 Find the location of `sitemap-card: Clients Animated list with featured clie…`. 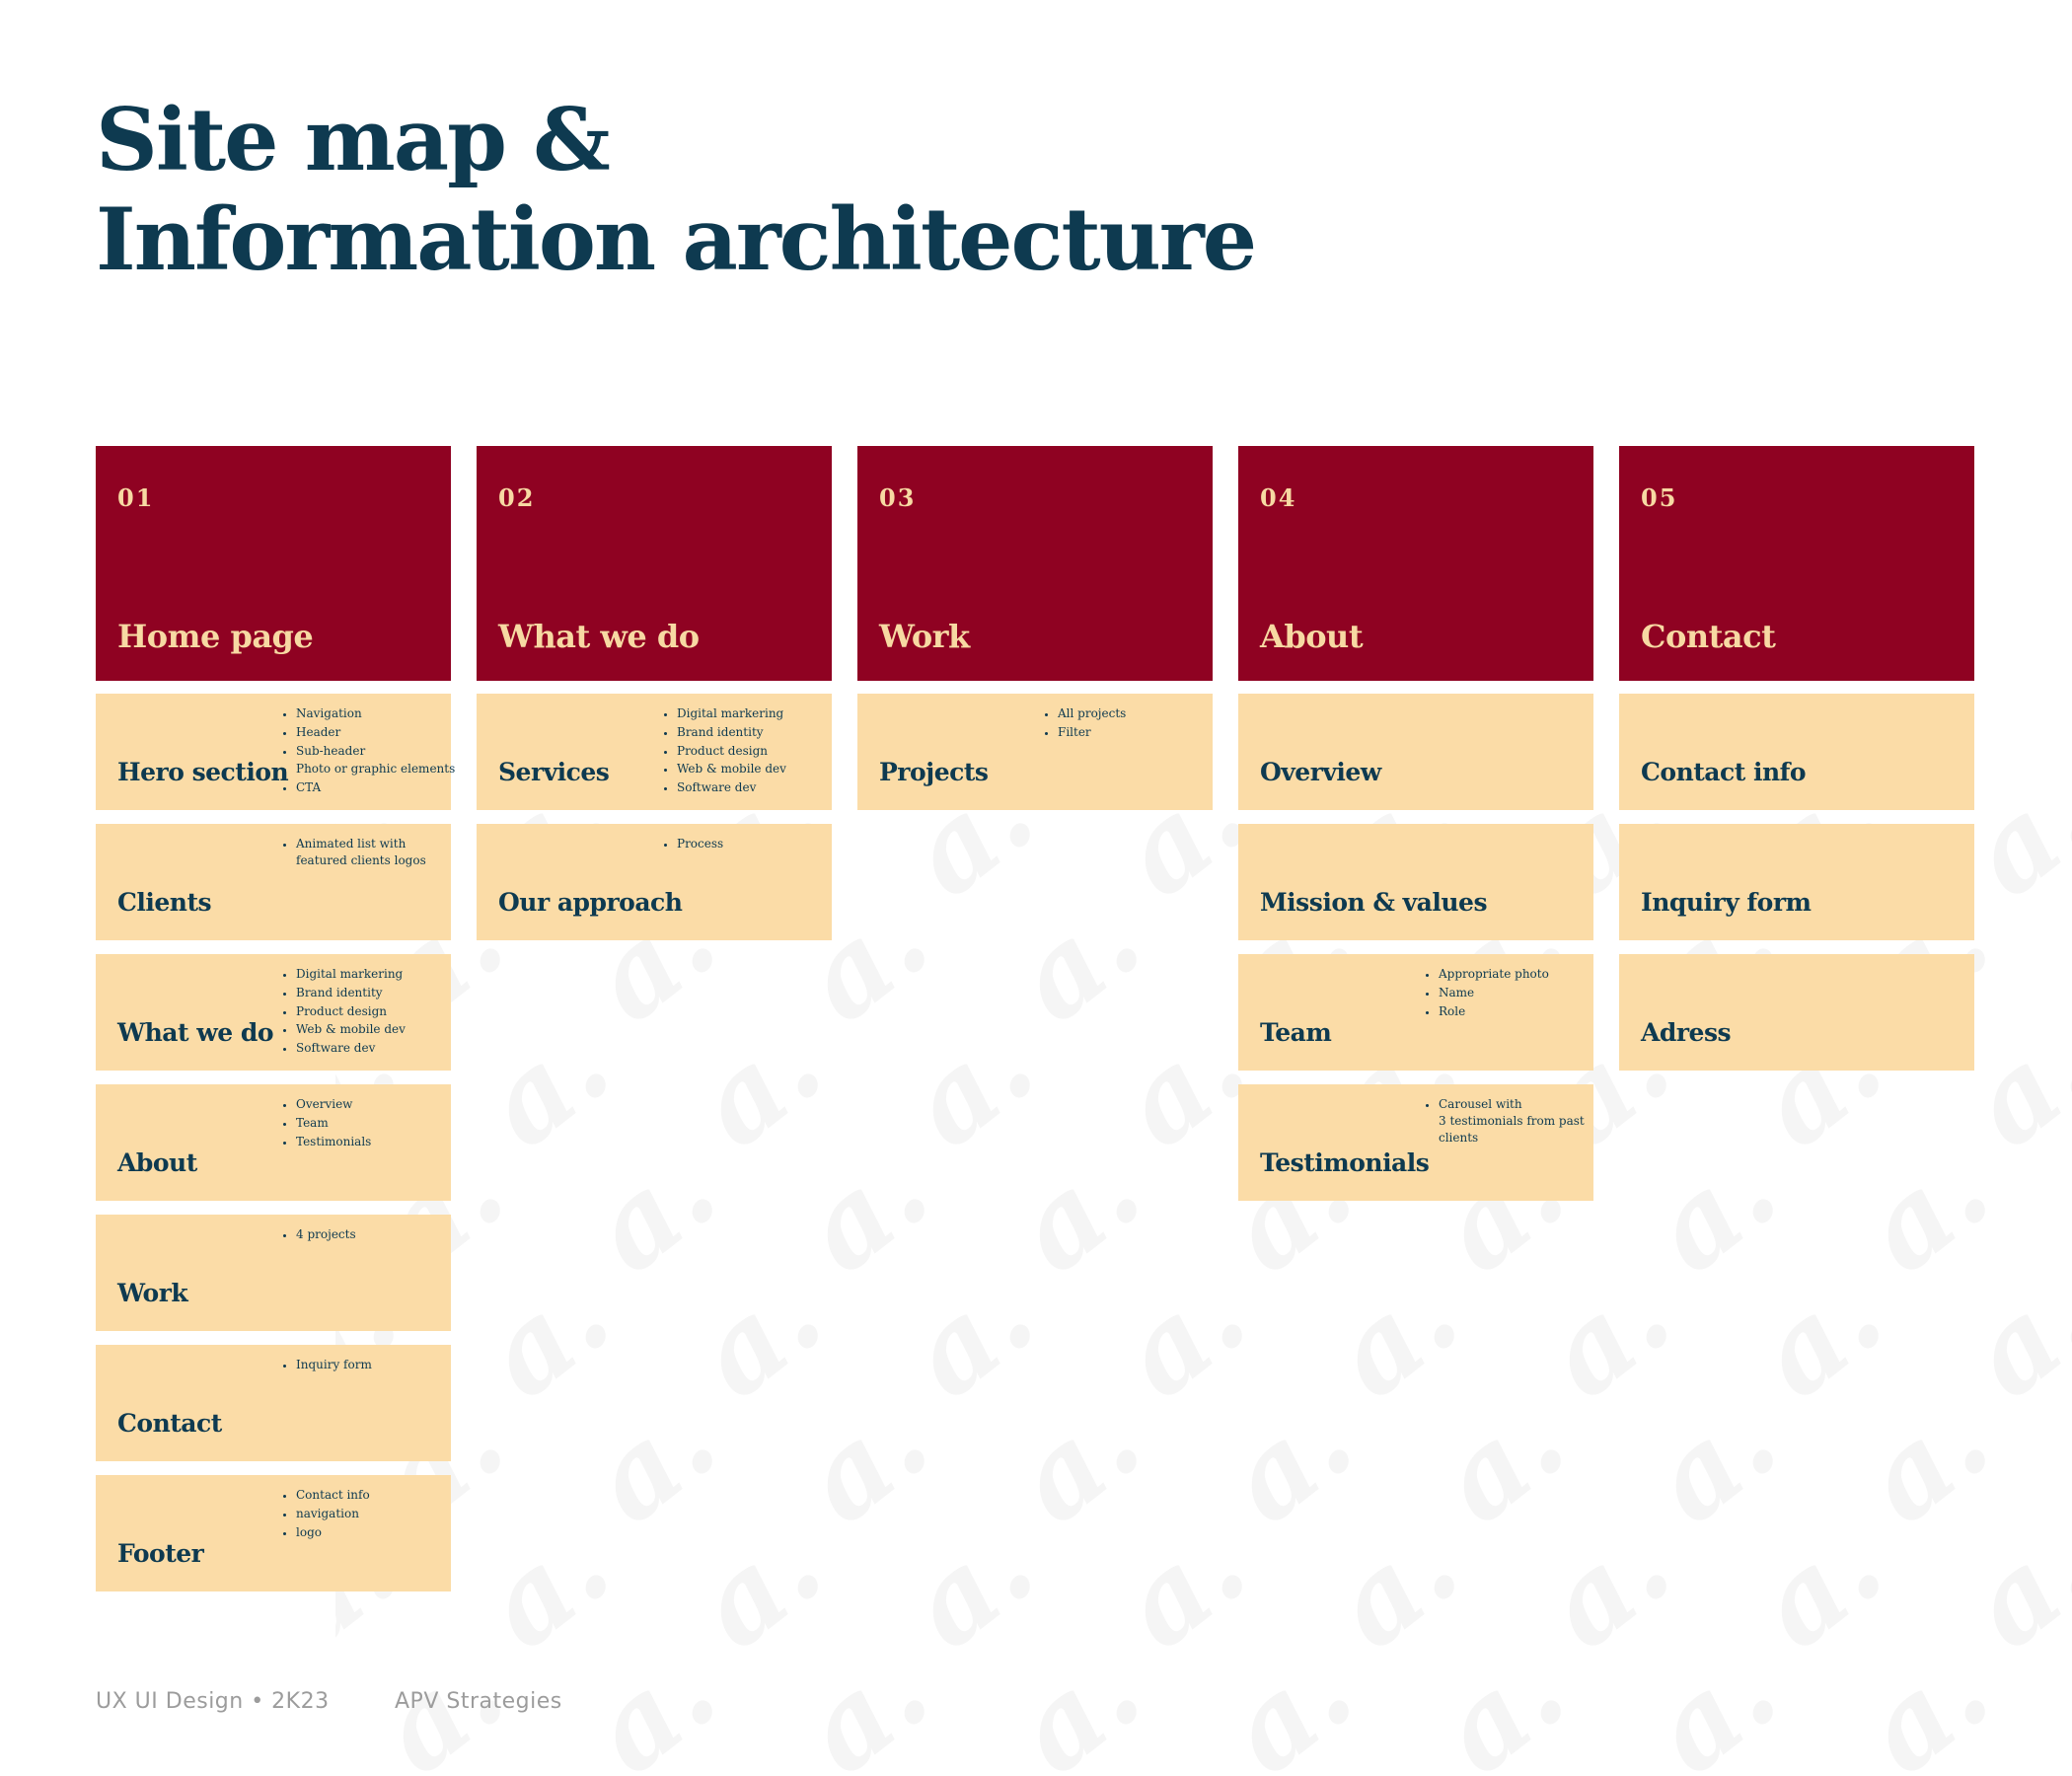

sitemap-card: Clients Animated list with featured clie… is located at coordinates (274, 882).